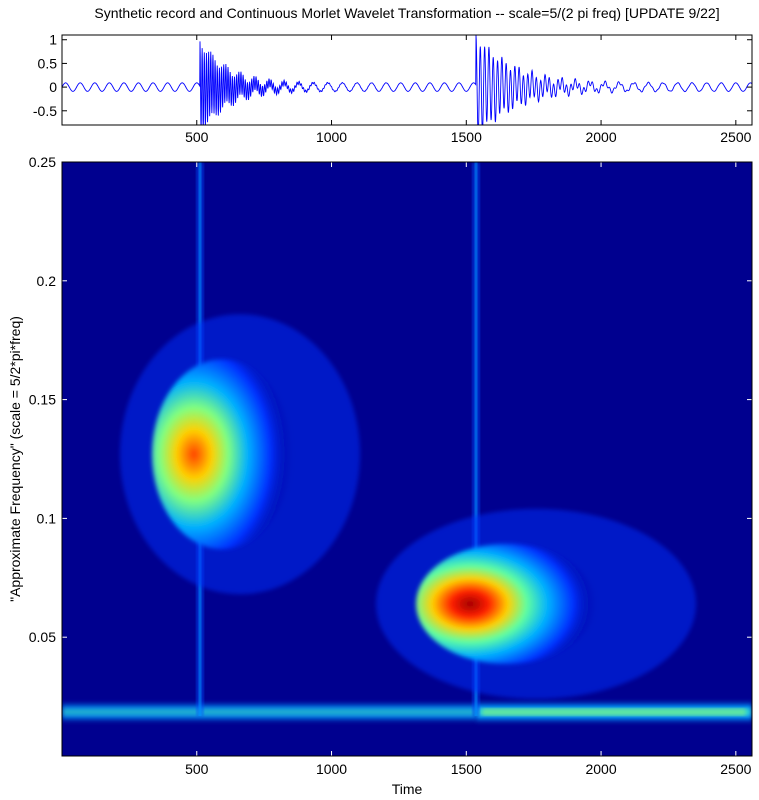  What do you see at coordinates (735, 769) in the screenshot?
I see `wavelet-x-tick-label: 2500` at bounding box center [735, 769].